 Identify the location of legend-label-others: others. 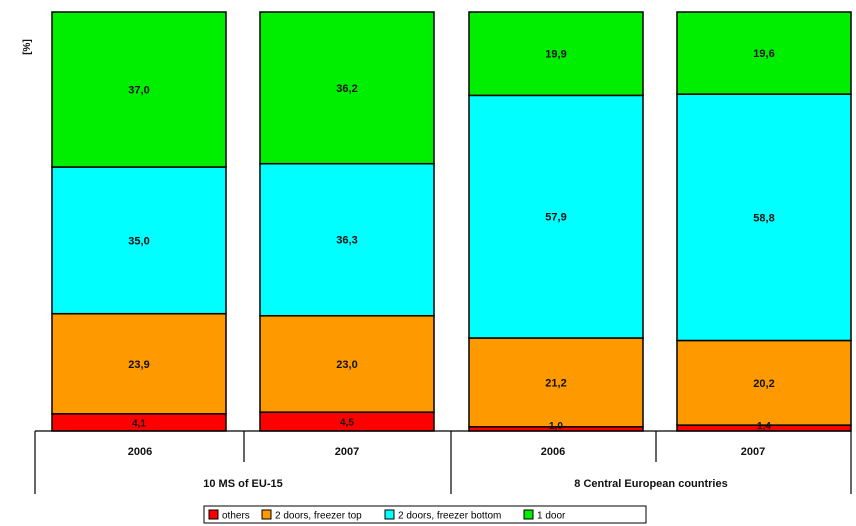
(236, 516).